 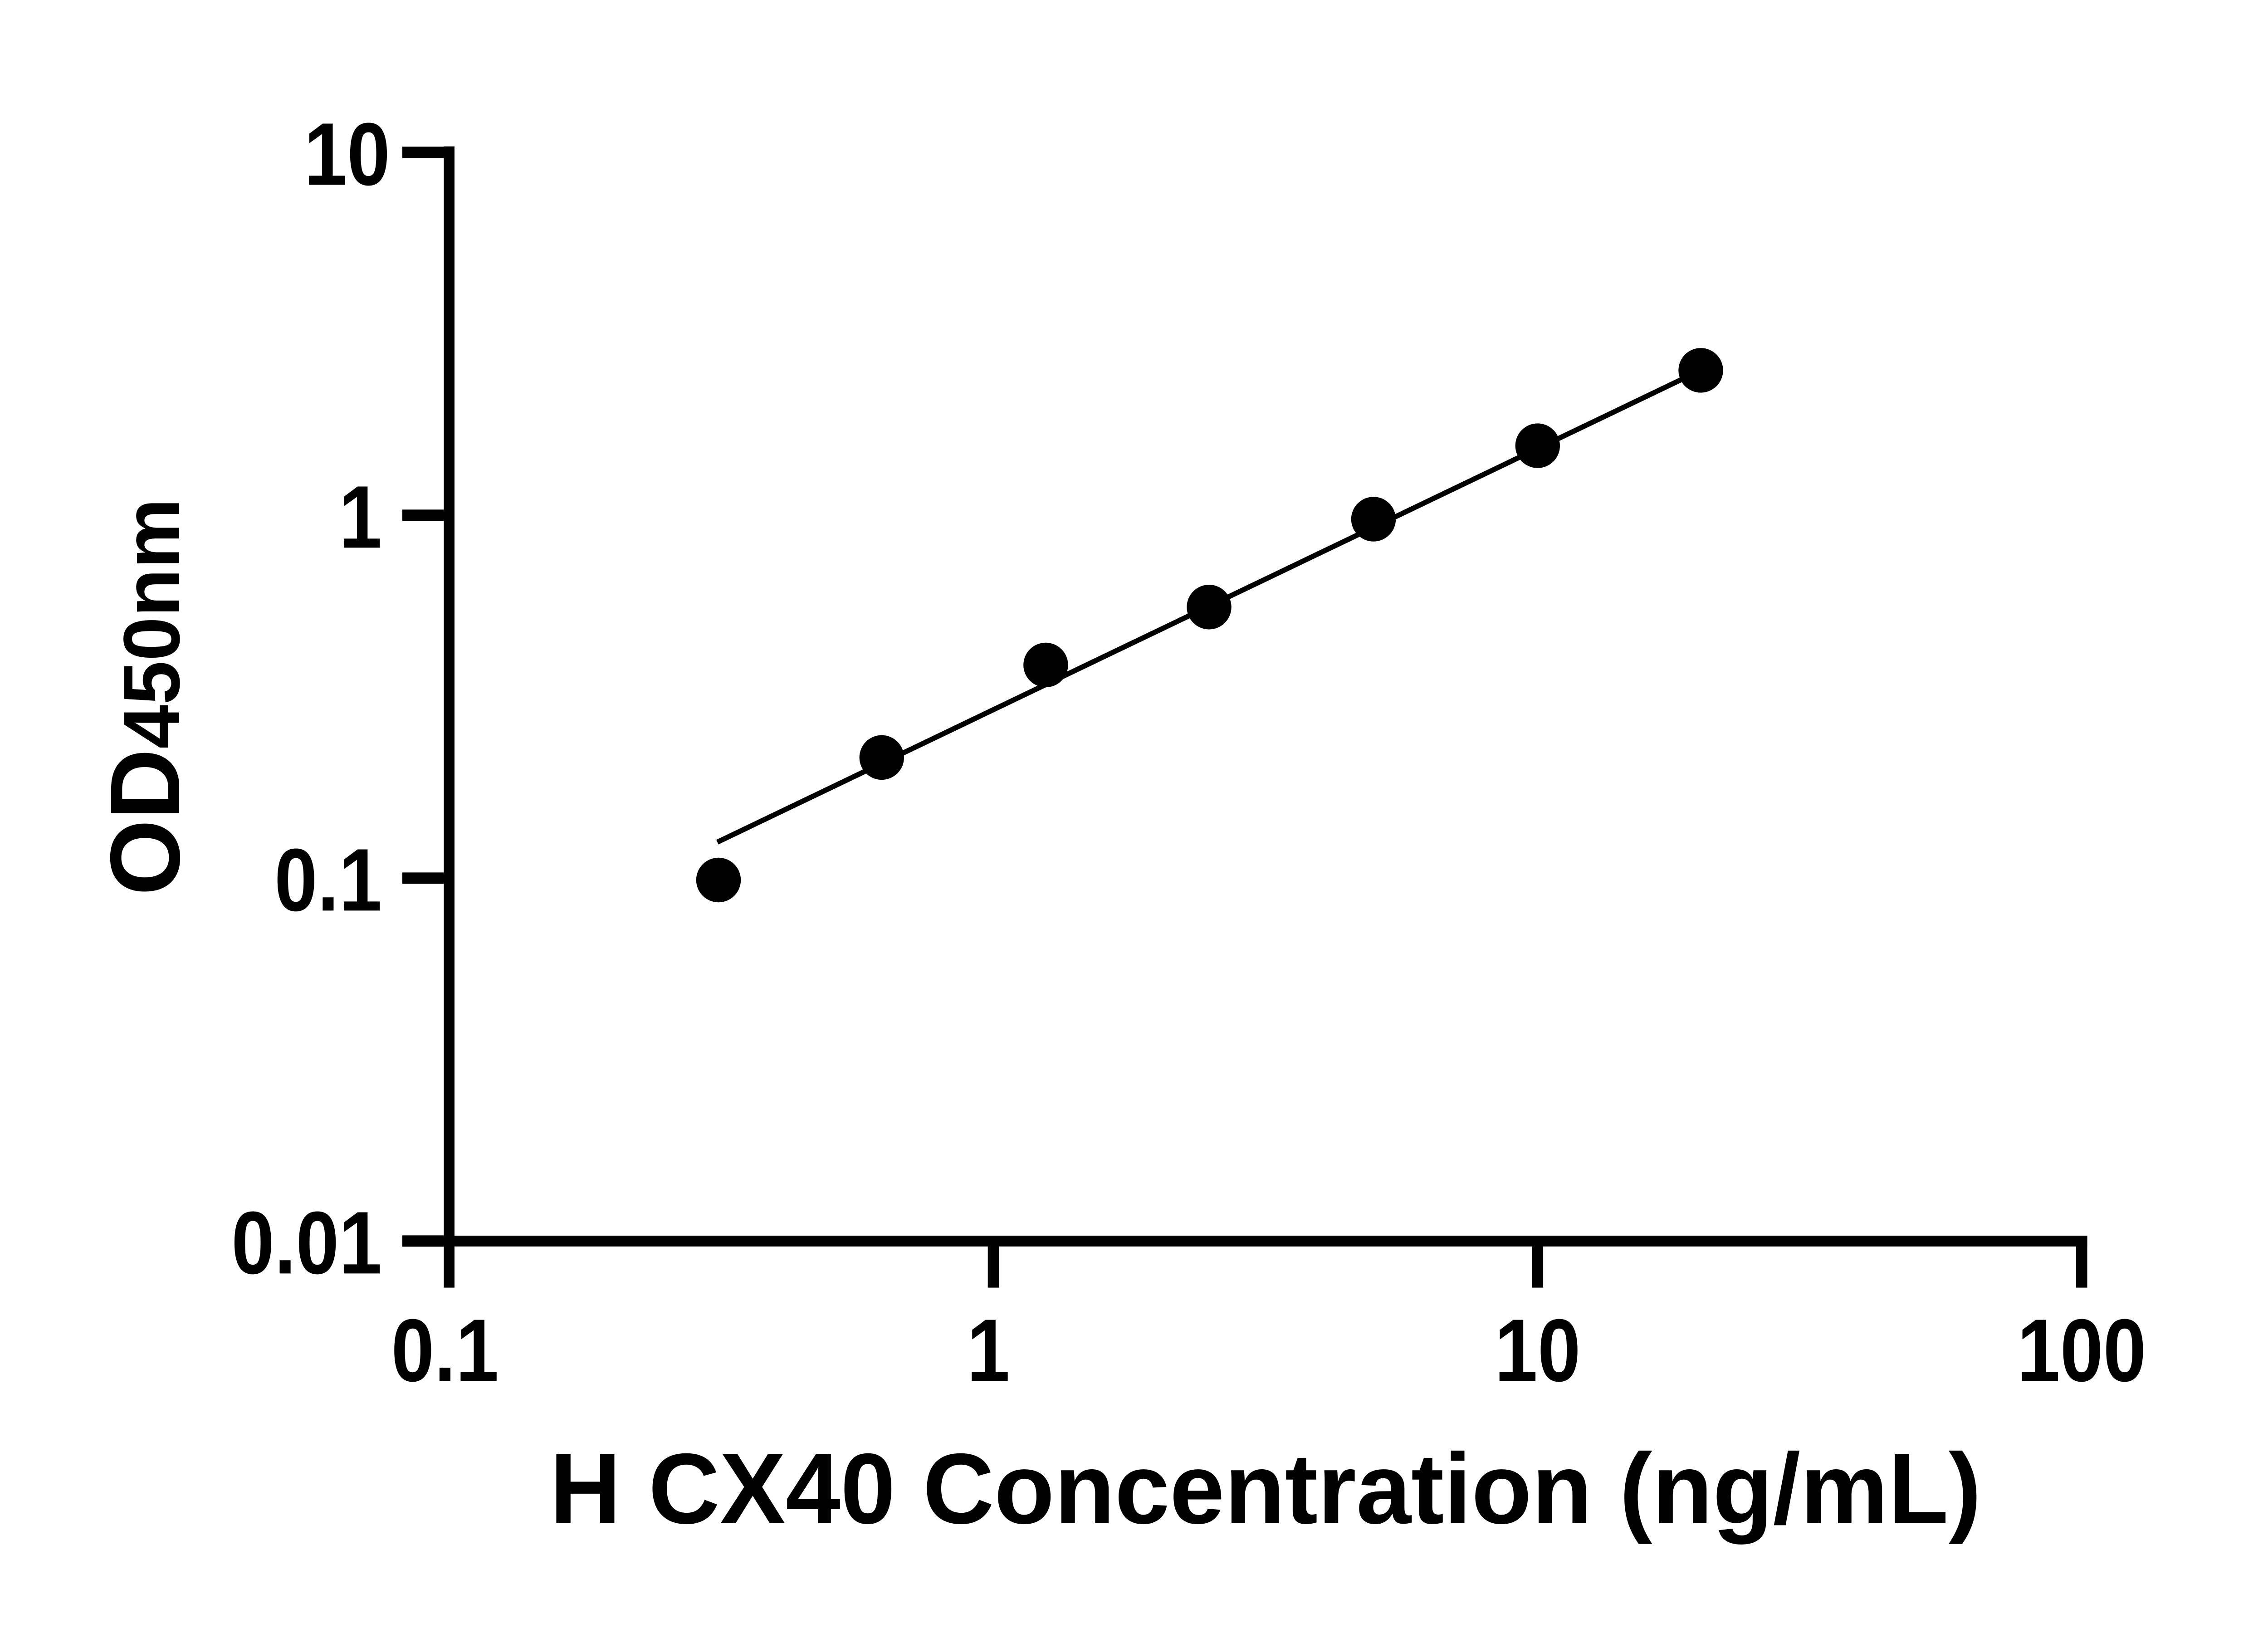 I want to click on svg-text: 0.01, so click(x=306, y=1242).